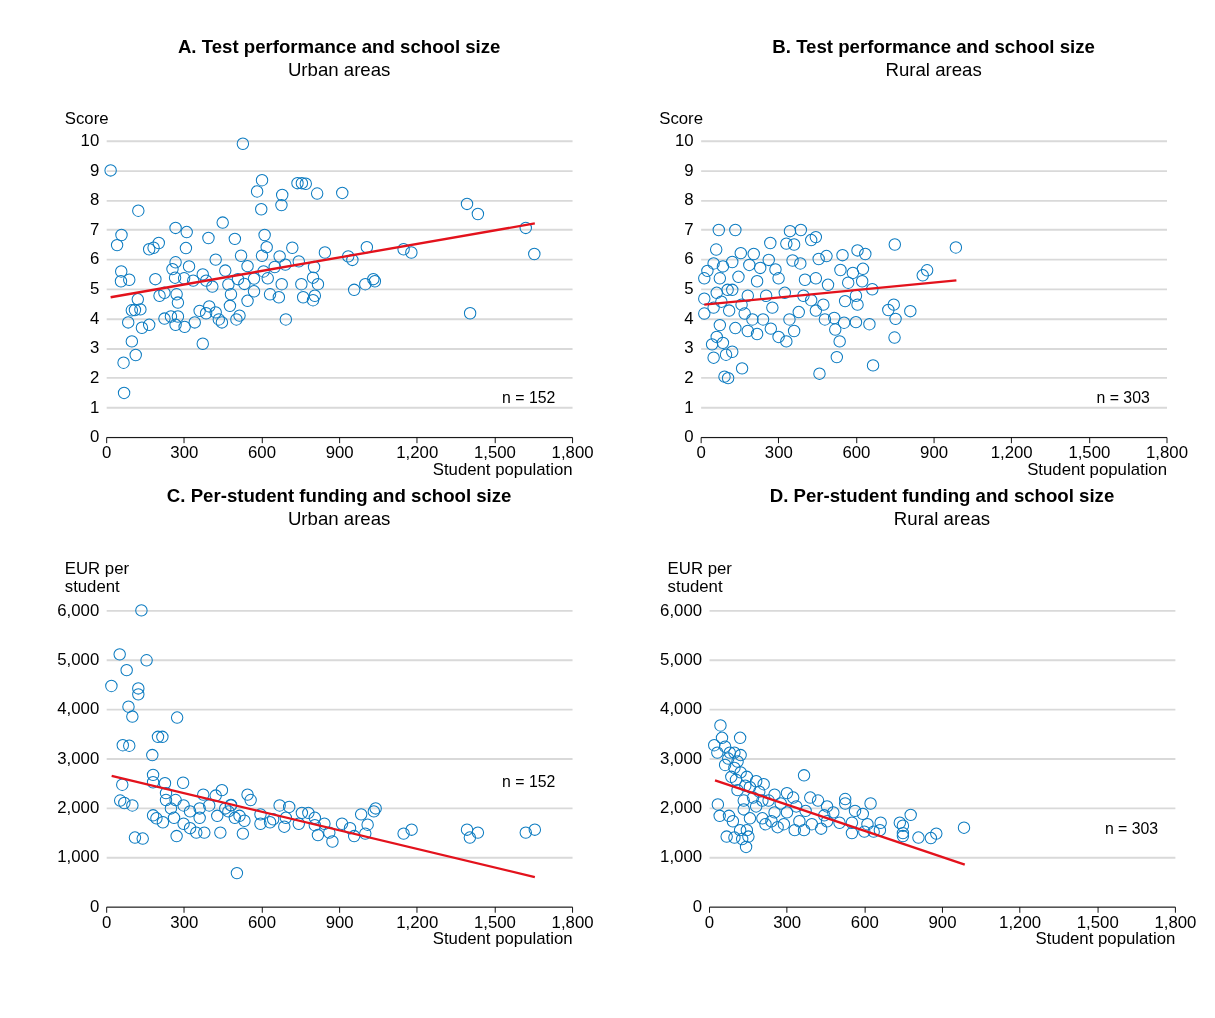  I want to click on chart-title: B. Test performance and school size, so click(933, 47).